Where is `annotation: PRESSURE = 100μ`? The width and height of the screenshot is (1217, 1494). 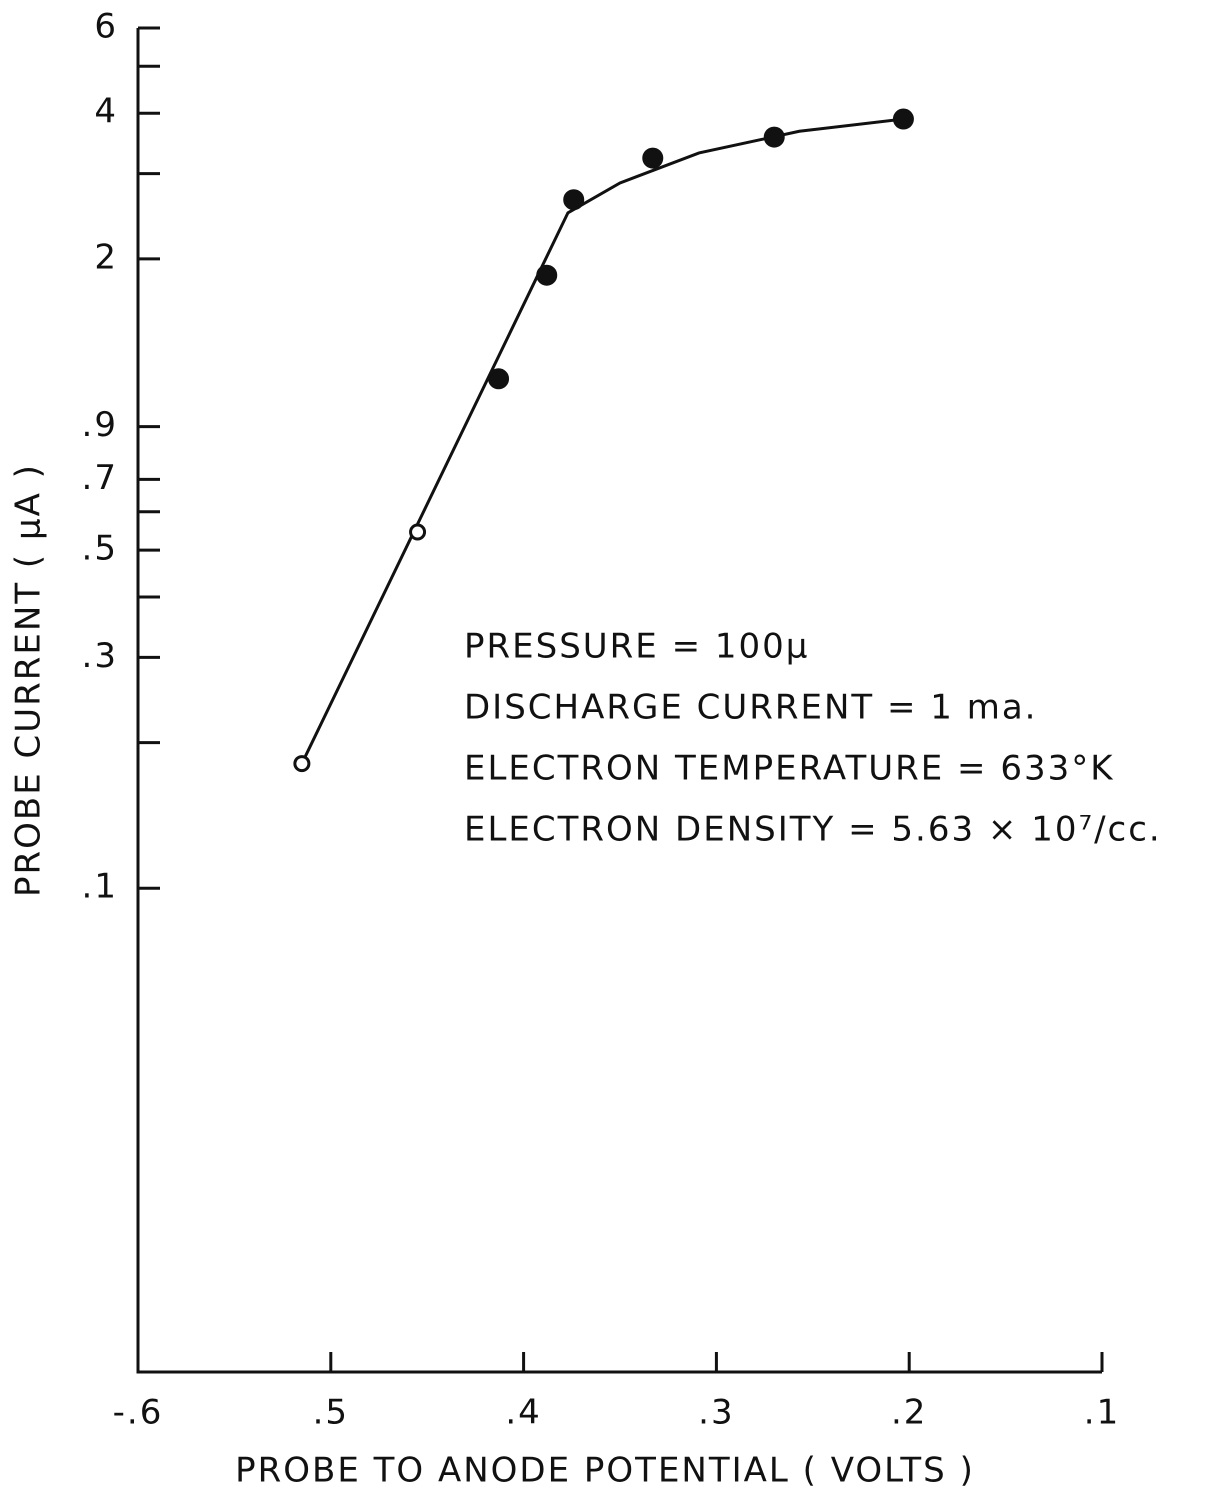
annotation: PRESSURE = 100μ is located at coordinates (636, 647).